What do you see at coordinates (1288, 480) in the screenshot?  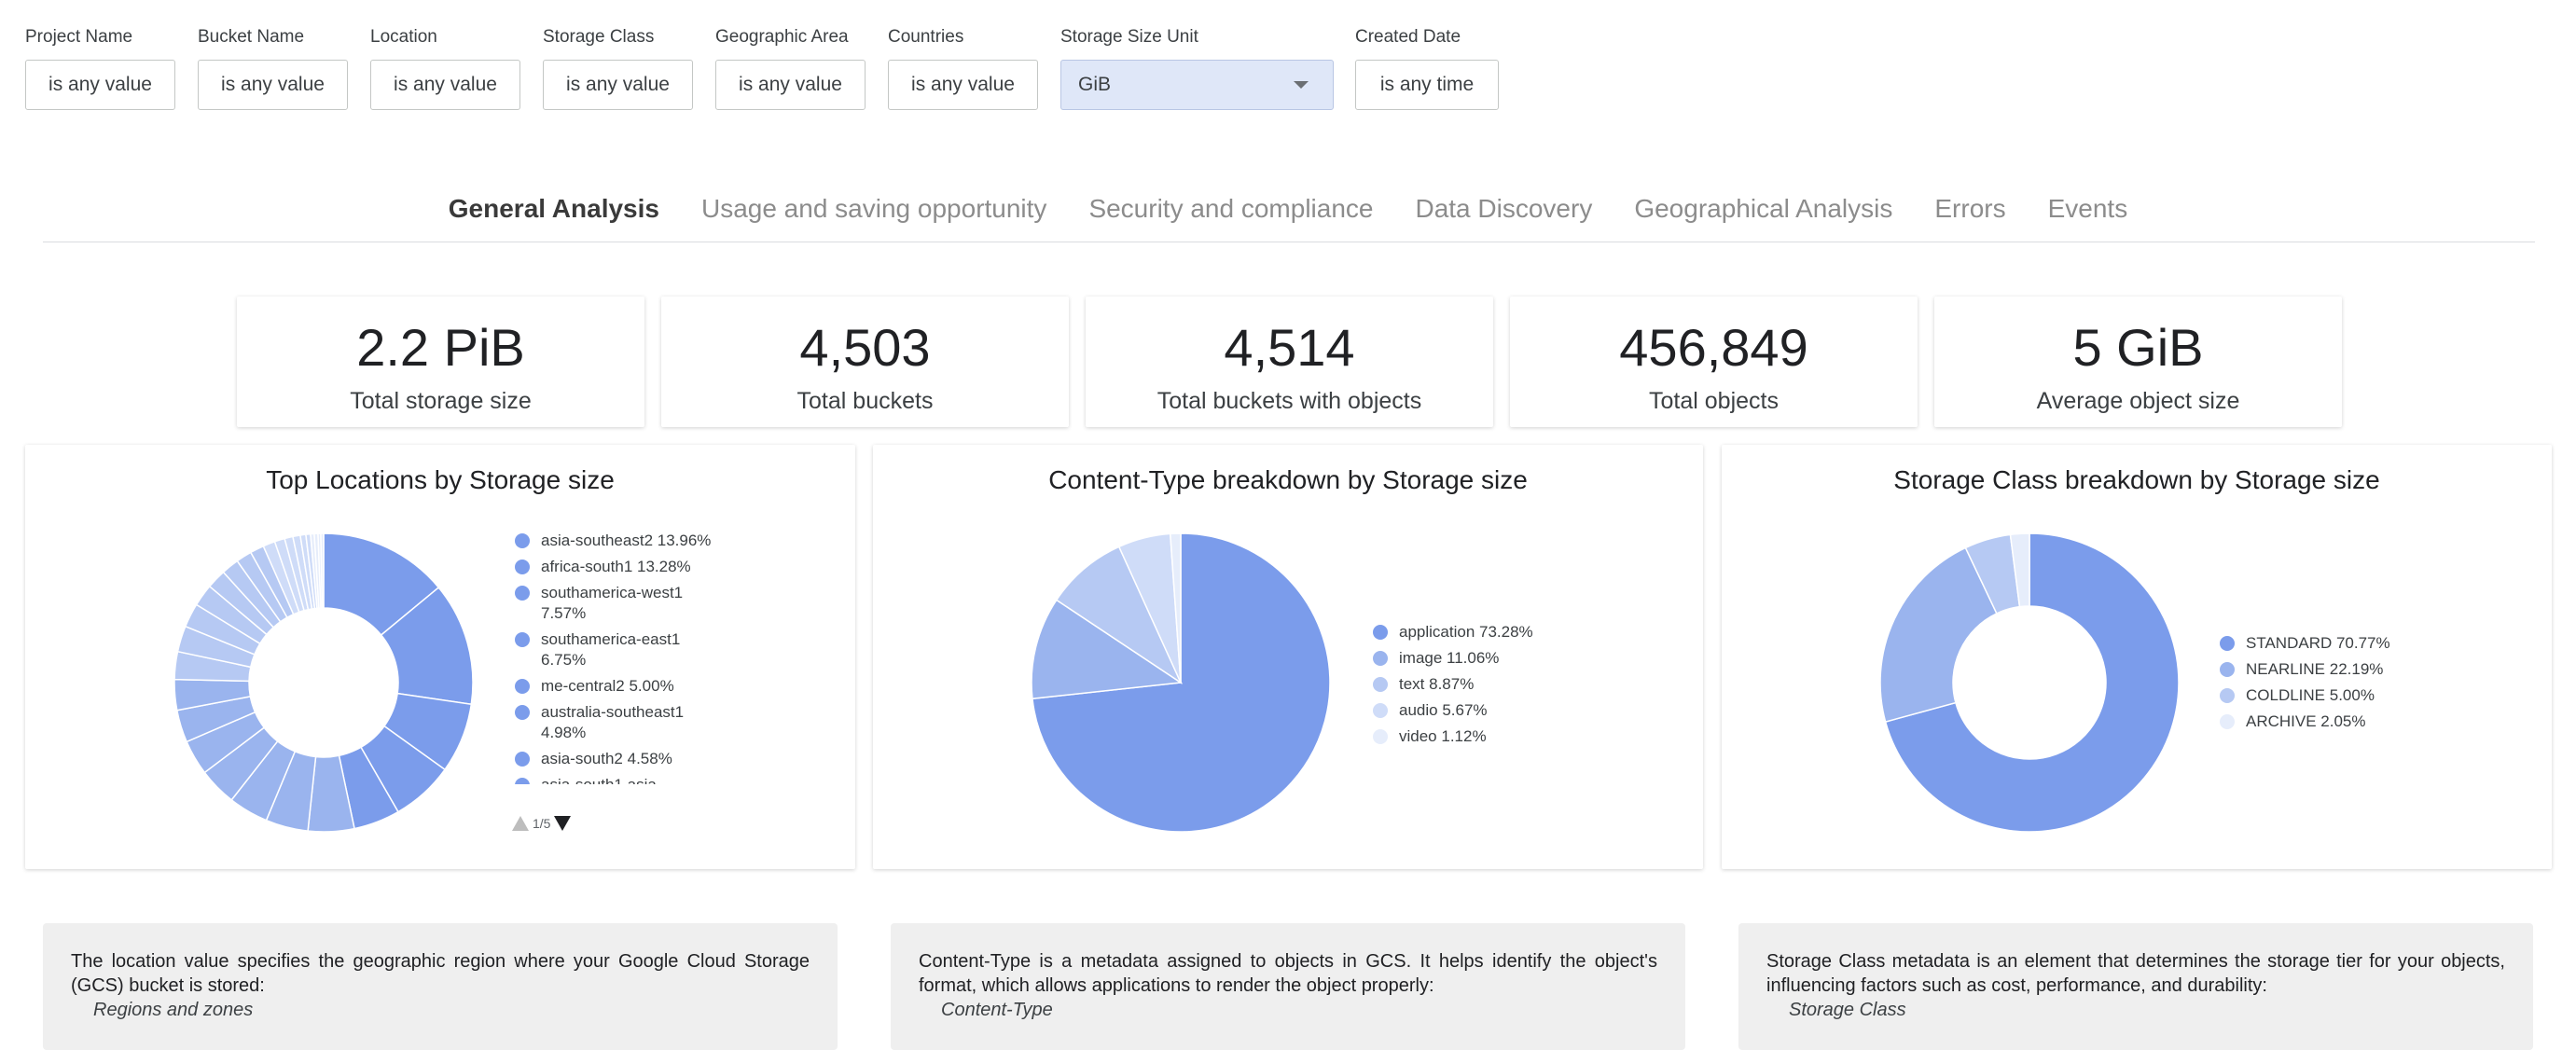 I see `chart-title: Content-Type breakdown by Storage size` at bounding box center [1288, 480].